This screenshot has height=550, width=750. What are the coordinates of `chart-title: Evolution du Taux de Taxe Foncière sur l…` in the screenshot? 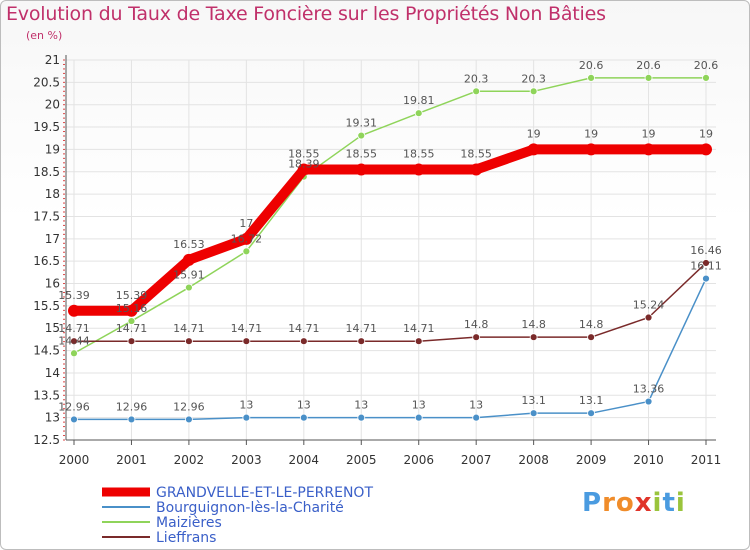 It's located at (306, 14).